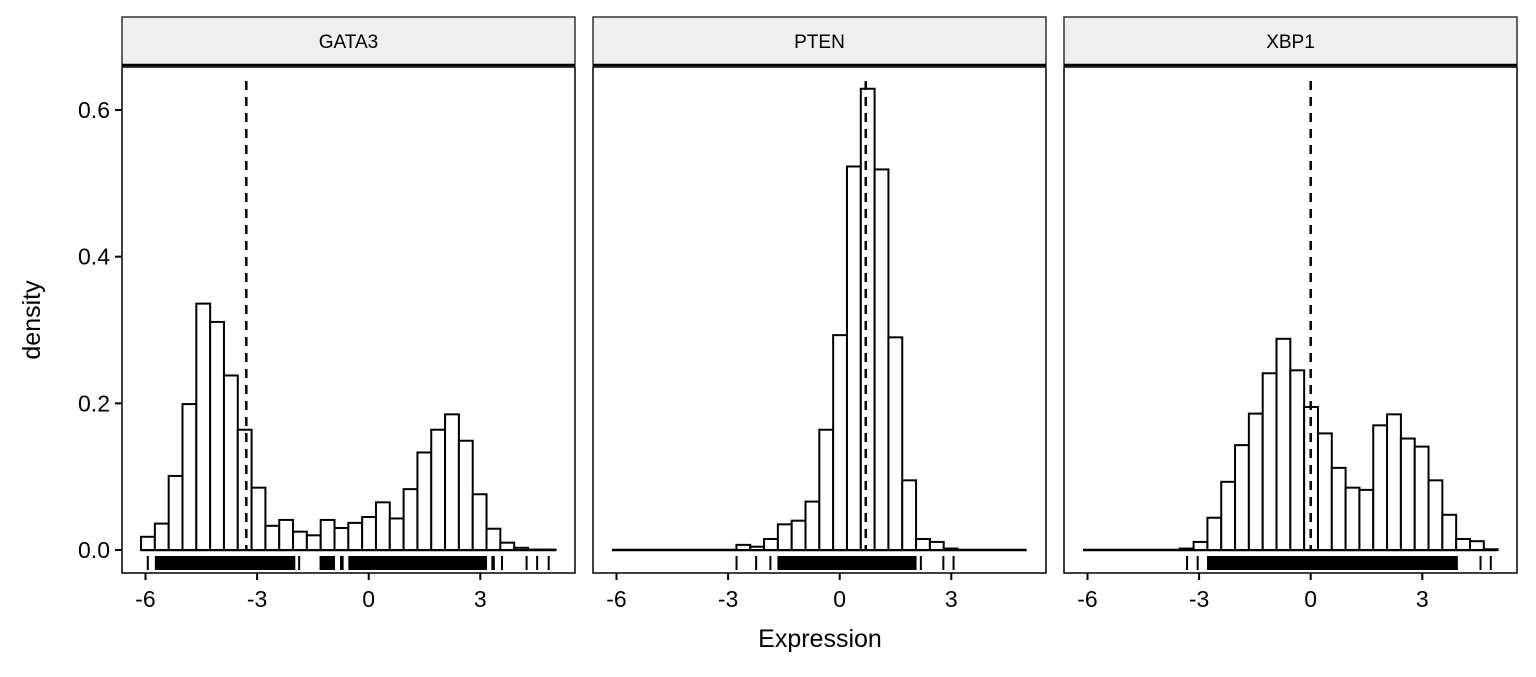  I want to click on y-axis: 0.00.20.40.6, so click(100, 330).